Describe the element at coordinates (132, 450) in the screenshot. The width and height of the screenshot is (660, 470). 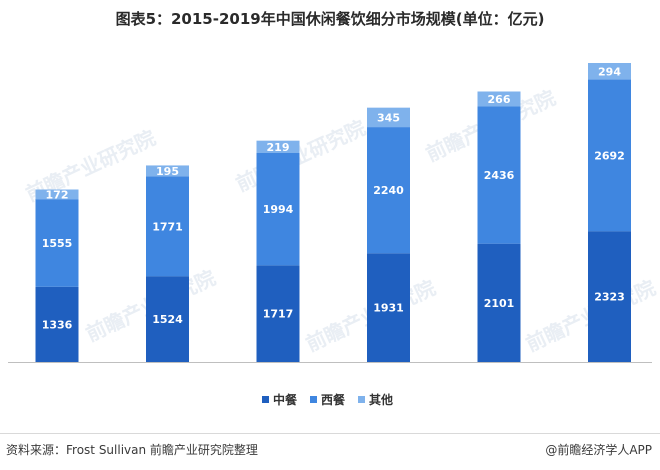
I see `source-note: 资料来源：Frost Sullivan 前瞻产业研究院整理` at that location.